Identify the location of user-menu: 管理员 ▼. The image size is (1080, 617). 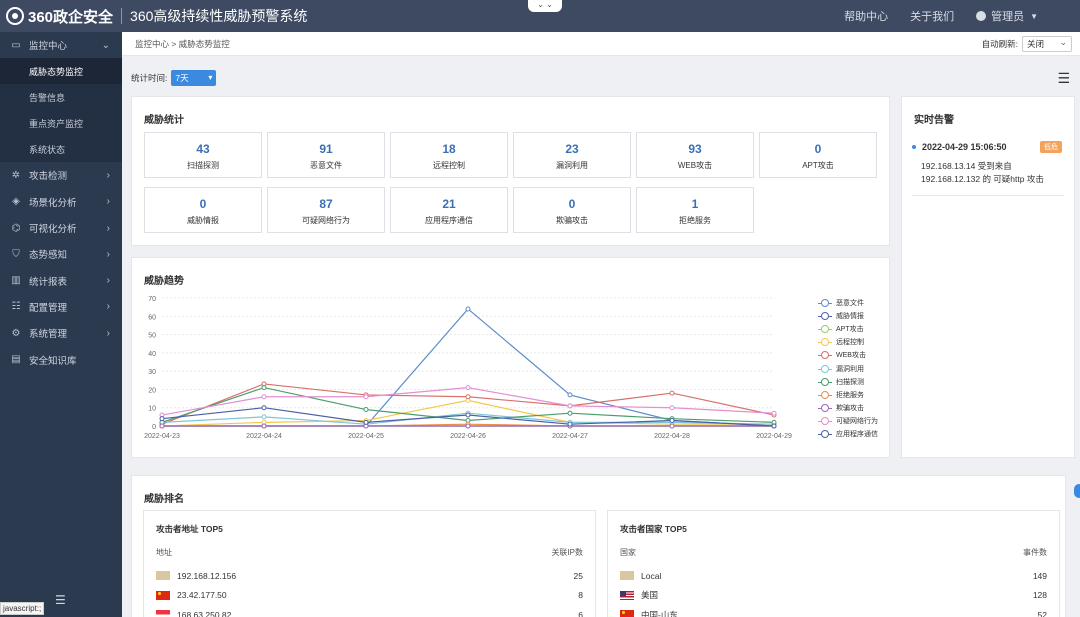
(1007, 16).